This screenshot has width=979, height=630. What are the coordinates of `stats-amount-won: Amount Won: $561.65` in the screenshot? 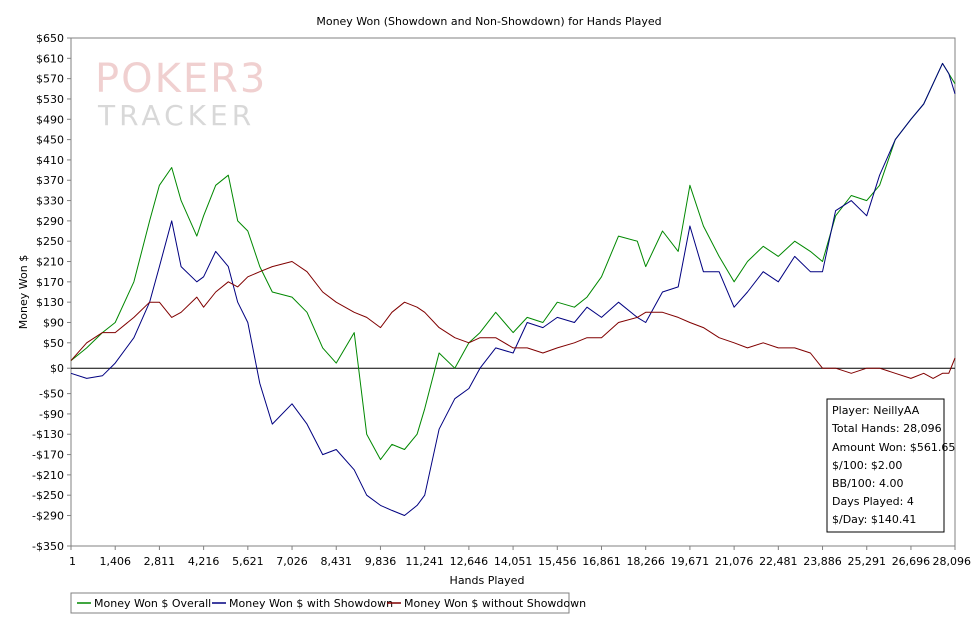 It's located at (893, 447).